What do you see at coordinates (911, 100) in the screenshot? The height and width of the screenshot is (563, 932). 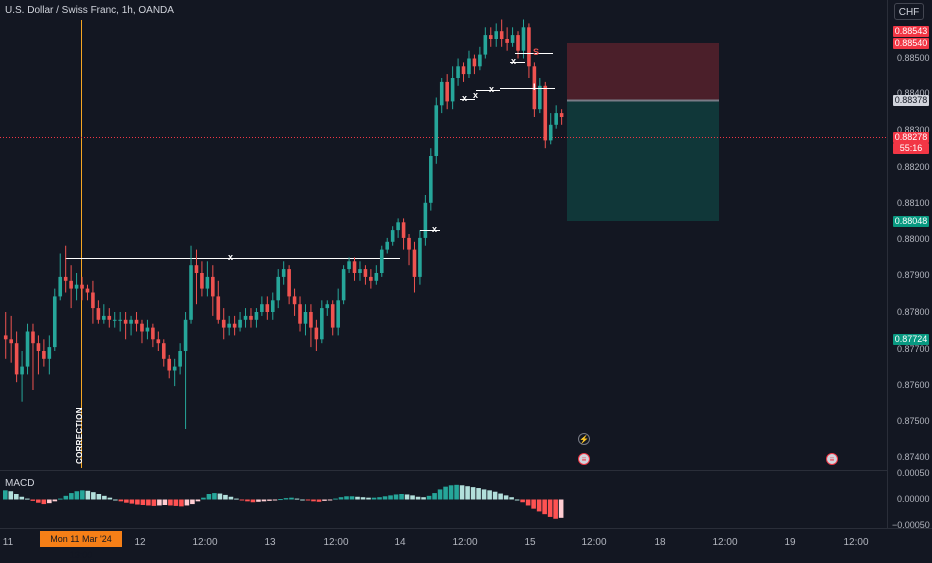 I see `entry-price-tag: 0.88378` at bounding box center [911, 100].